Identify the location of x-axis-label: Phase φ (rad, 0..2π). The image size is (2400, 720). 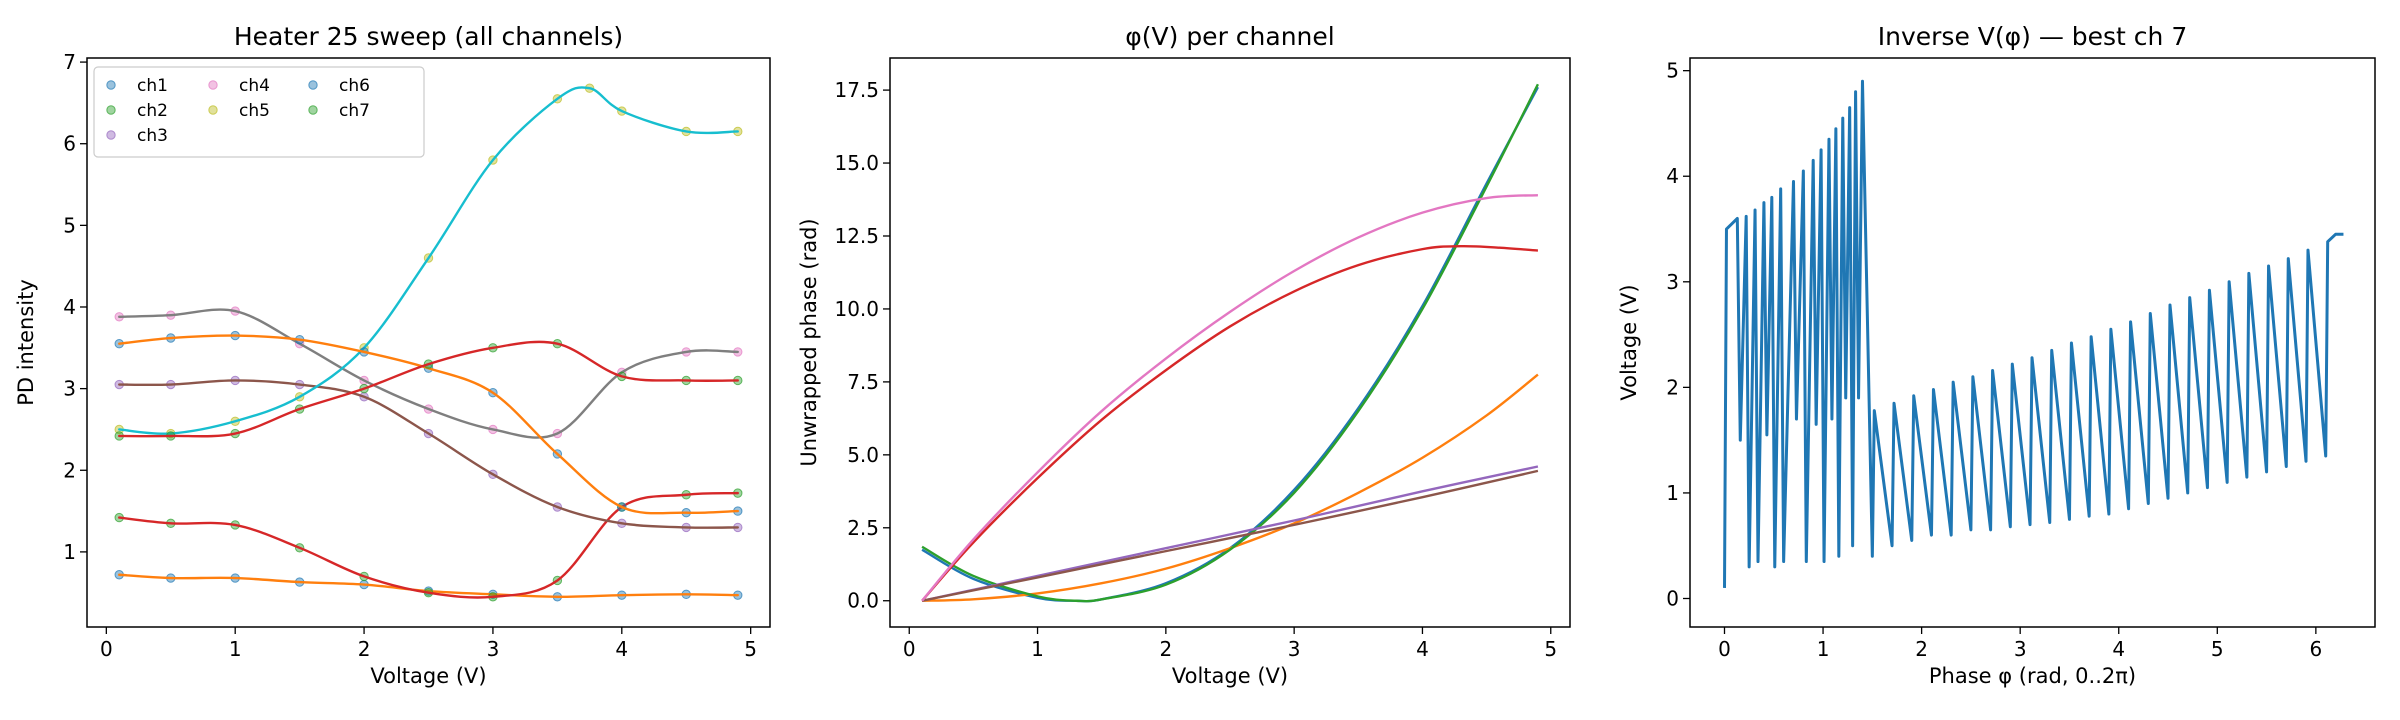
(2032, 676).